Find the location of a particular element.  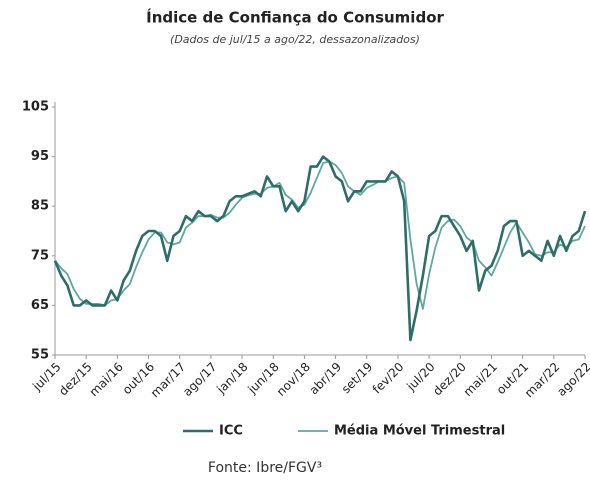

x-tick-label: nov/18 is located at coordinates (293, 379).